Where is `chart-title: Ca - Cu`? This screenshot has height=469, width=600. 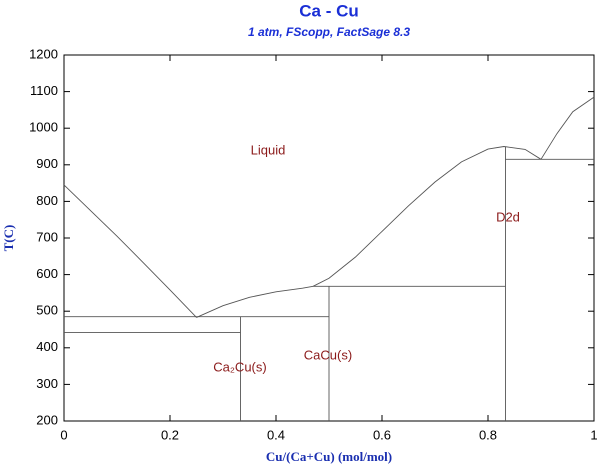 chart-title: Ca - Cu is located at coordinates (329, 10).